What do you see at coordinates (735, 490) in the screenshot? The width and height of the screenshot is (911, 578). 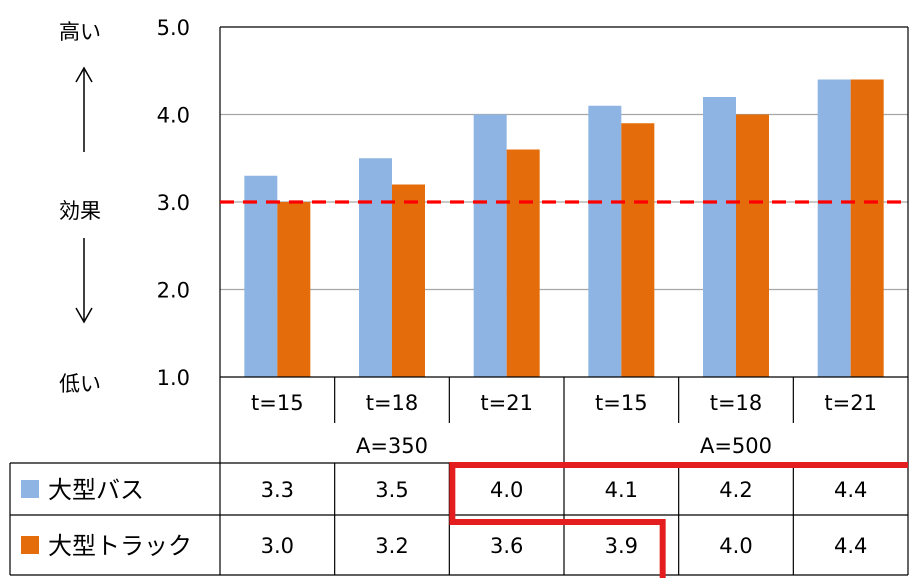 I see `data-label: 4.2` at bounding box center [735, 490].